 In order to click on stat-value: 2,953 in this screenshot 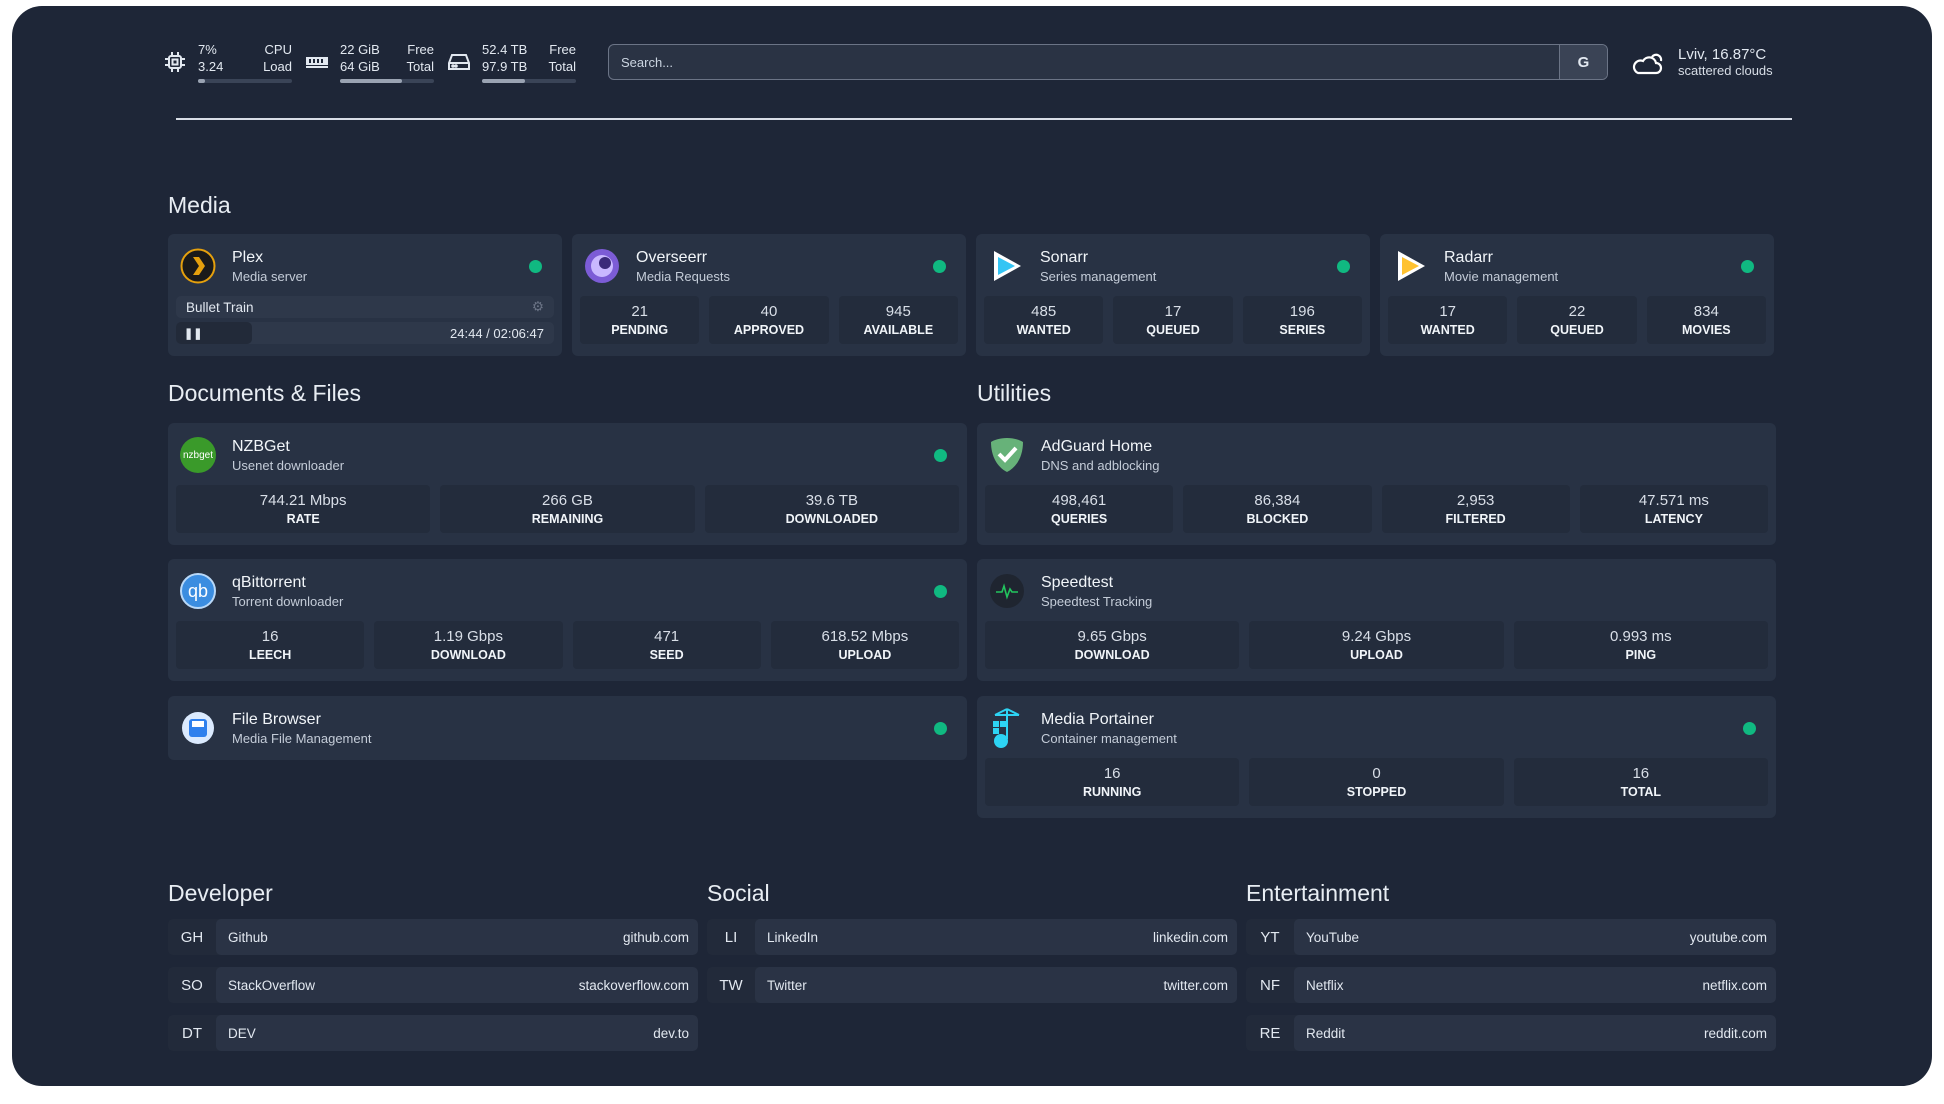, I will do `click(1475, 500)`.